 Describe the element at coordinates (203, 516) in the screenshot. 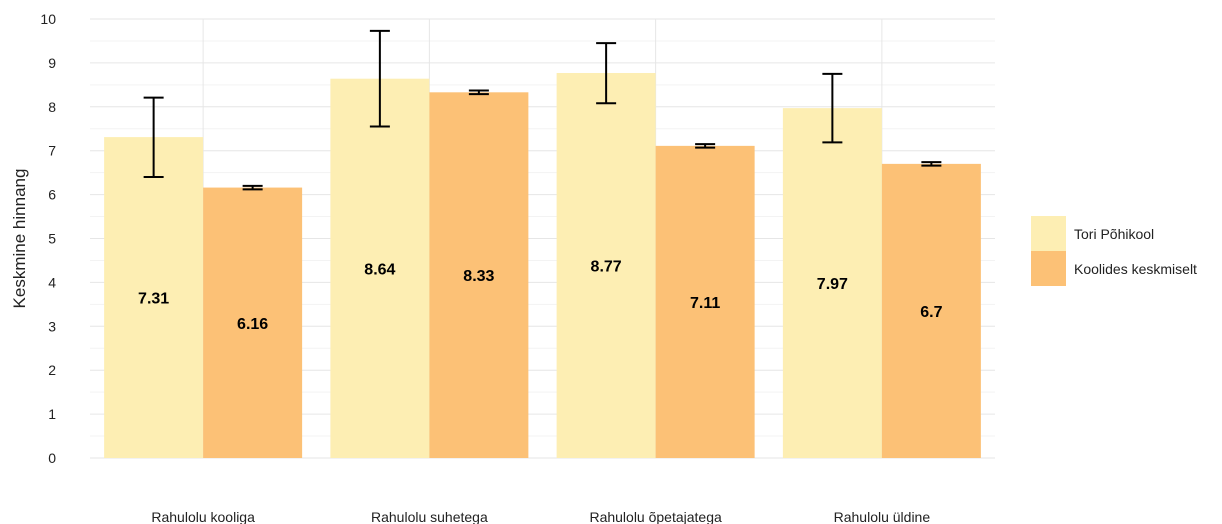

I see `x-category-label: Rahulolu kooliga` at that location.